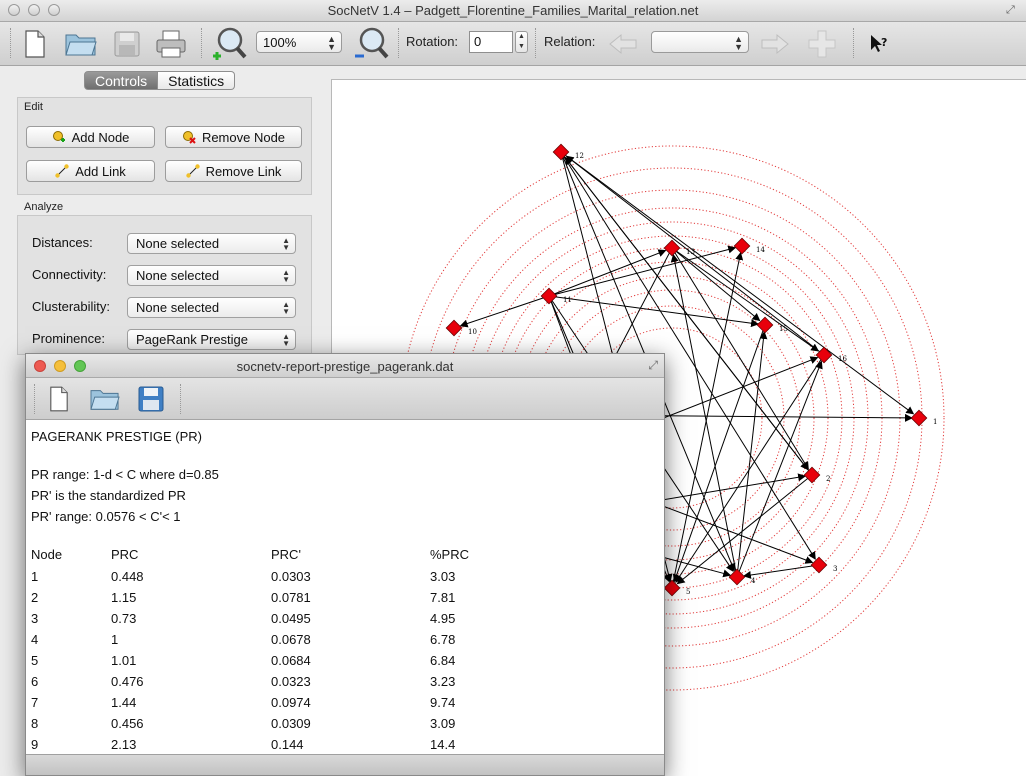 Image resolution: width=1026 pixels, height=776 pixels. I want to click on report-new-button, so click(59, 399).